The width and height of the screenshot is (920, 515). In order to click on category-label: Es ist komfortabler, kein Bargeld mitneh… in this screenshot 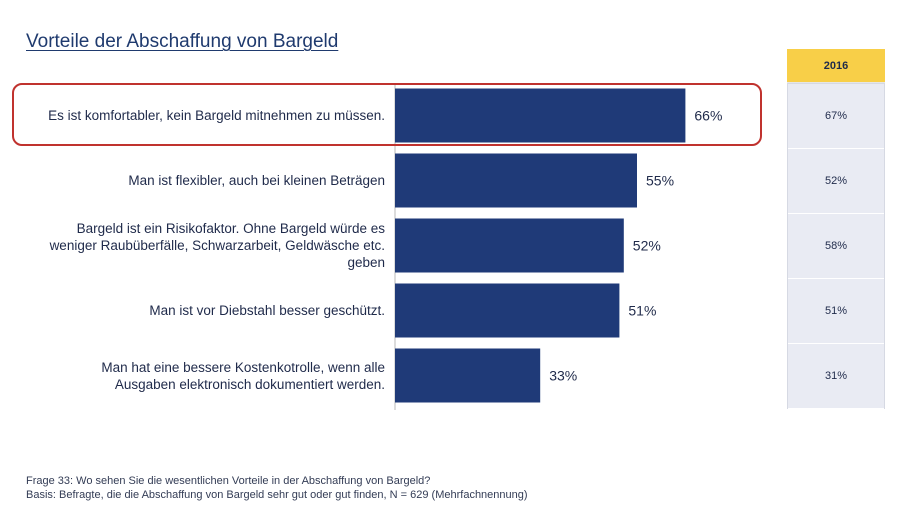, I will do `click(216, 115)`.